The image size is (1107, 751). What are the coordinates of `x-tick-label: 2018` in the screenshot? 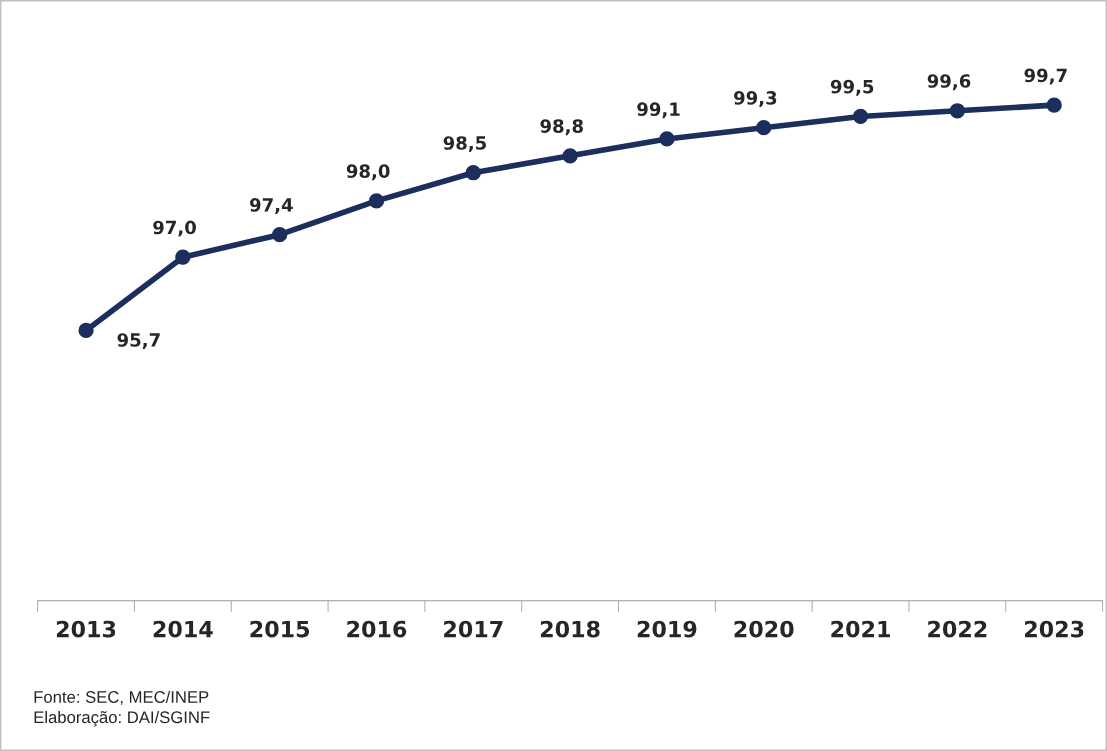 It's located at (570, 629).